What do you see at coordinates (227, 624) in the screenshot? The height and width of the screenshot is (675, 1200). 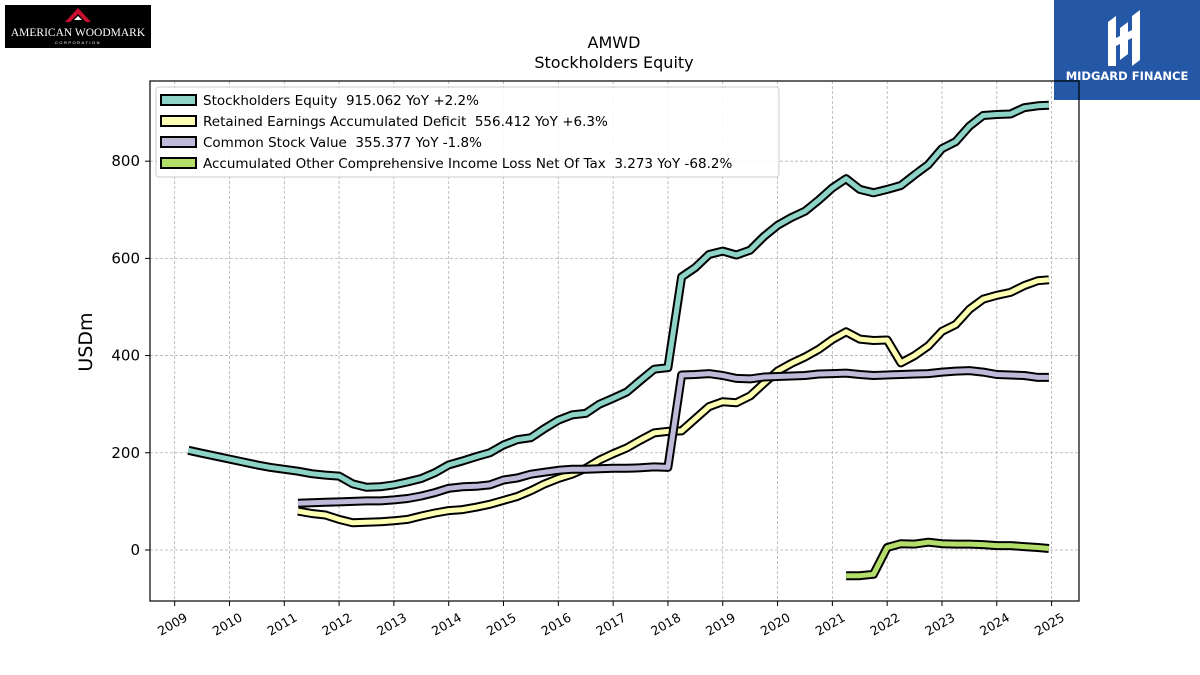 I see `x-tick-label: 2010` at bounding box center [227, 624].